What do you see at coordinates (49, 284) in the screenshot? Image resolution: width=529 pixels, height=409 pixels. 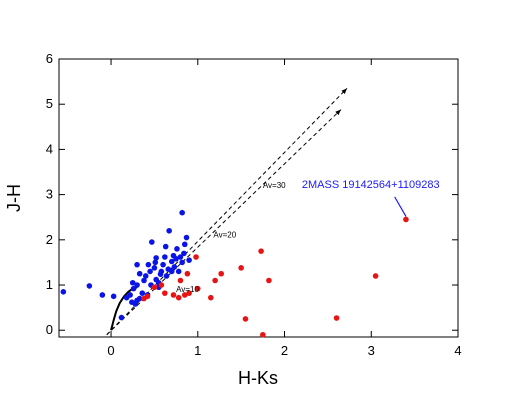 I see `y-tick-label: 1` at bounding box center [49, 284].